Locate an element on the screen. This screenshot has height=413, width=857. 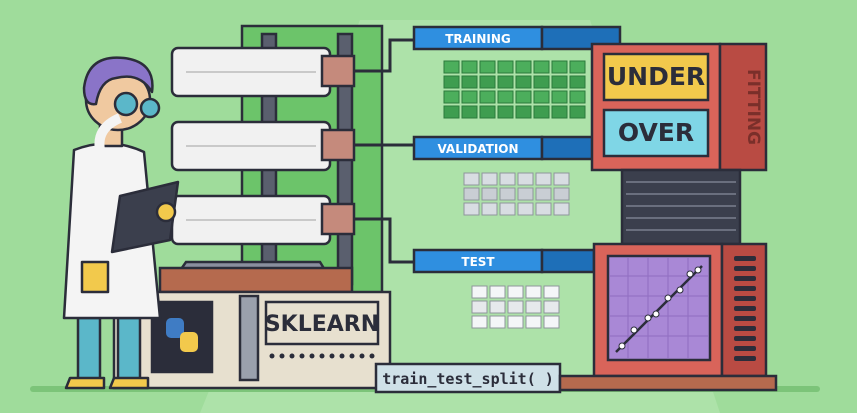
function-plate is located at coordinates (468, 378).